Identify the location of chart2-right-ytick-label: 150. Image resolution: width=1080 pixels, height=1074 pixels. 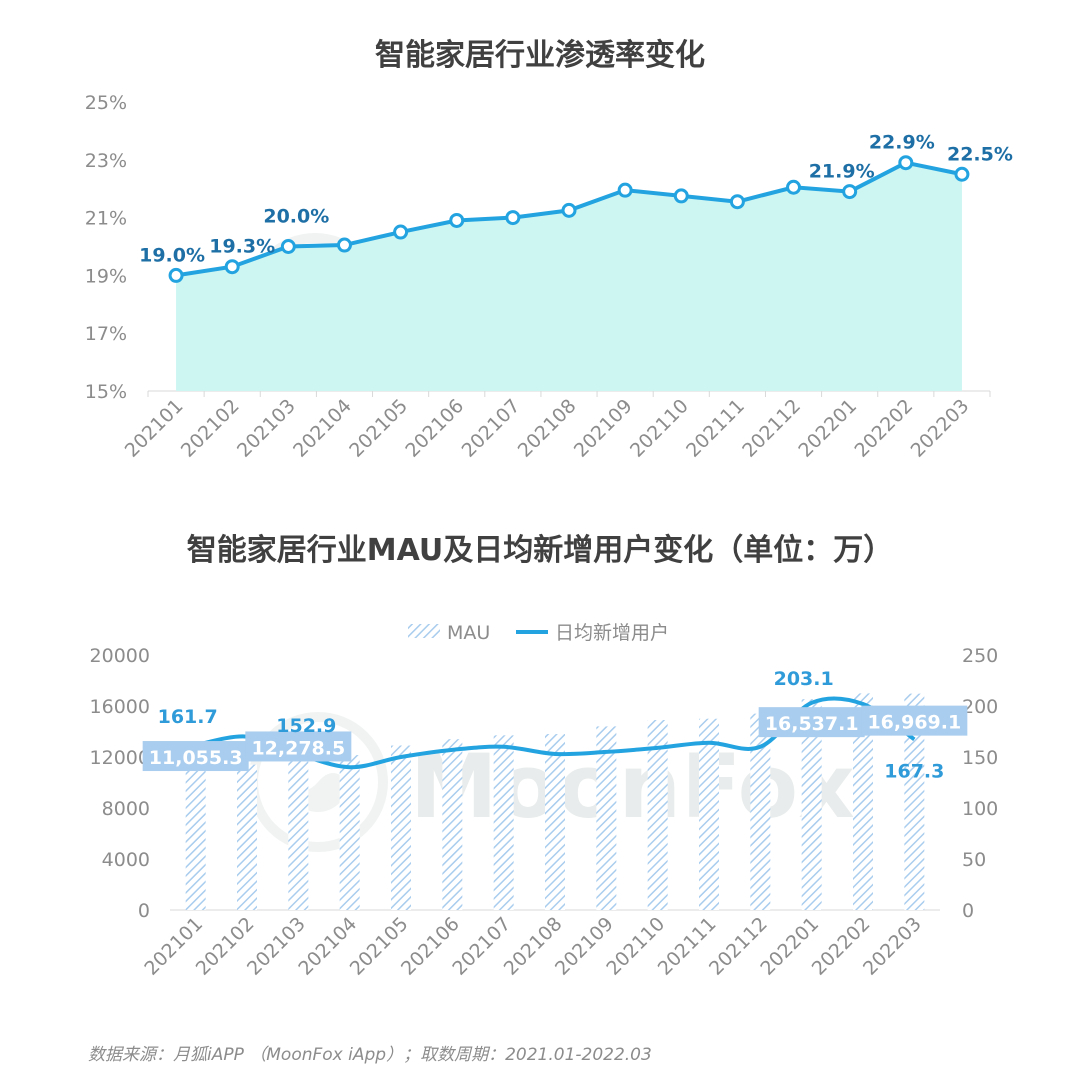
(980, 758).